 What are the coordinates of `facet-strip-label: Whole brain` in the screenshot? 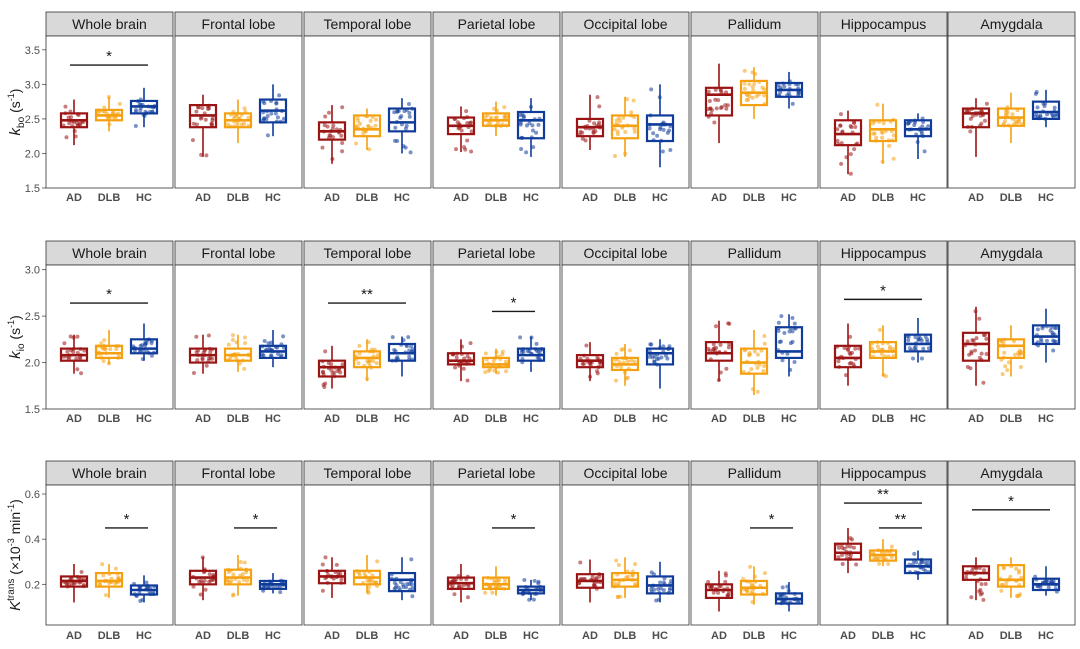 It's located at (109, 24).